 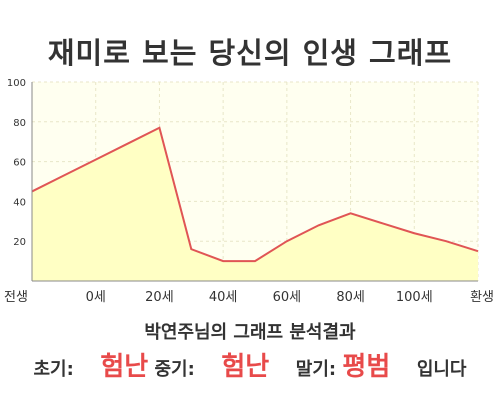 I want to click on y-tick-labels: 20 40 60 80 100, so click(x=16, y=163).